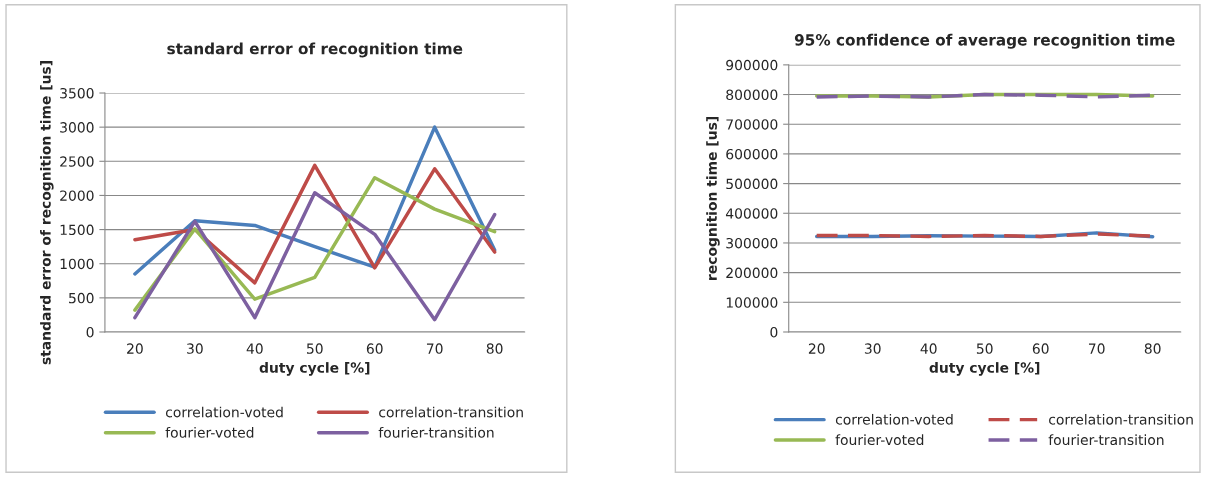 Image resolution: width=1206 pixels, height=477 pixels. What do you see at coordinates (752, 273) in the screenshot?
I see `y-tick-label: 200000` at bounding box center [752, 273].